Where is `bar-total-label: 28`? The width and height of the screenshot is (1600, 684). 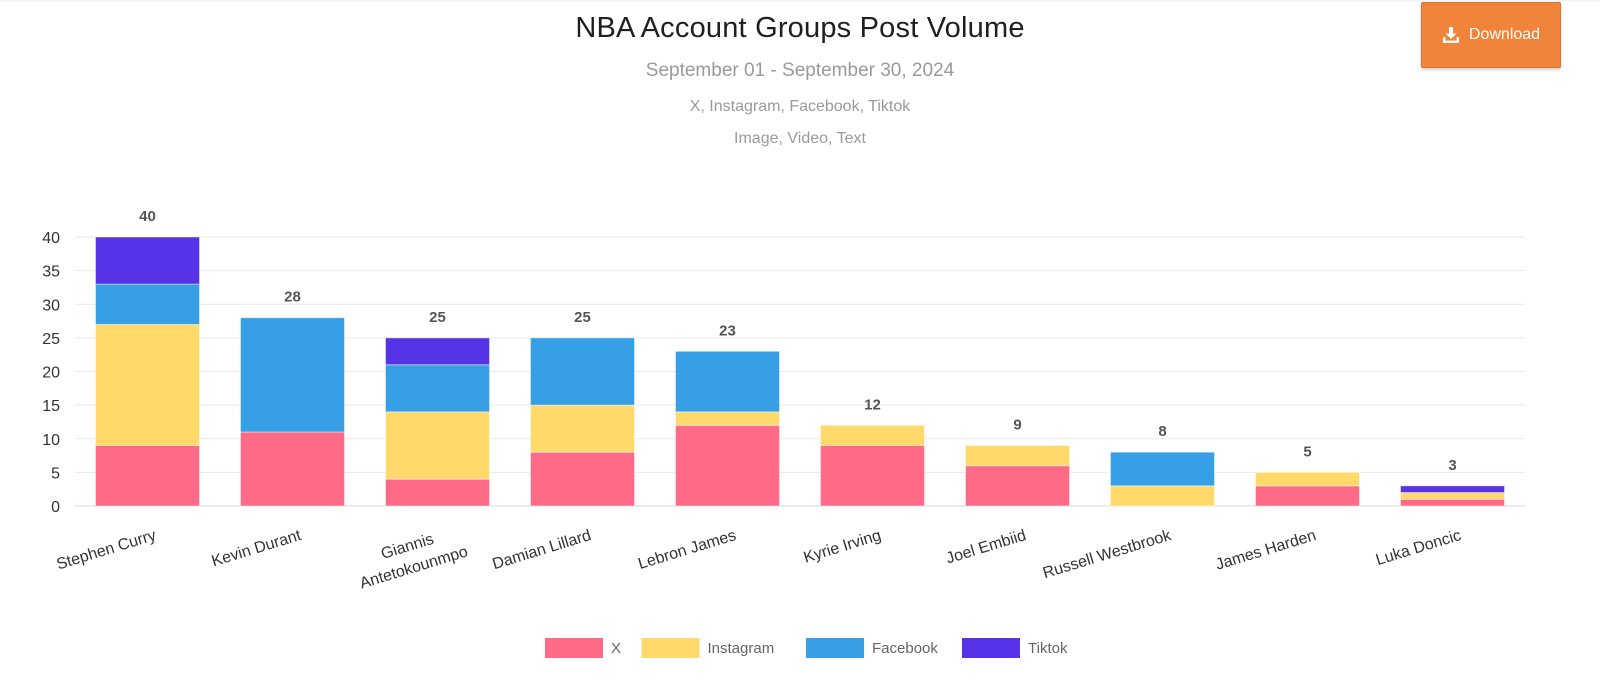 bar-total-label: 28 is located at coordinates (292, 297).